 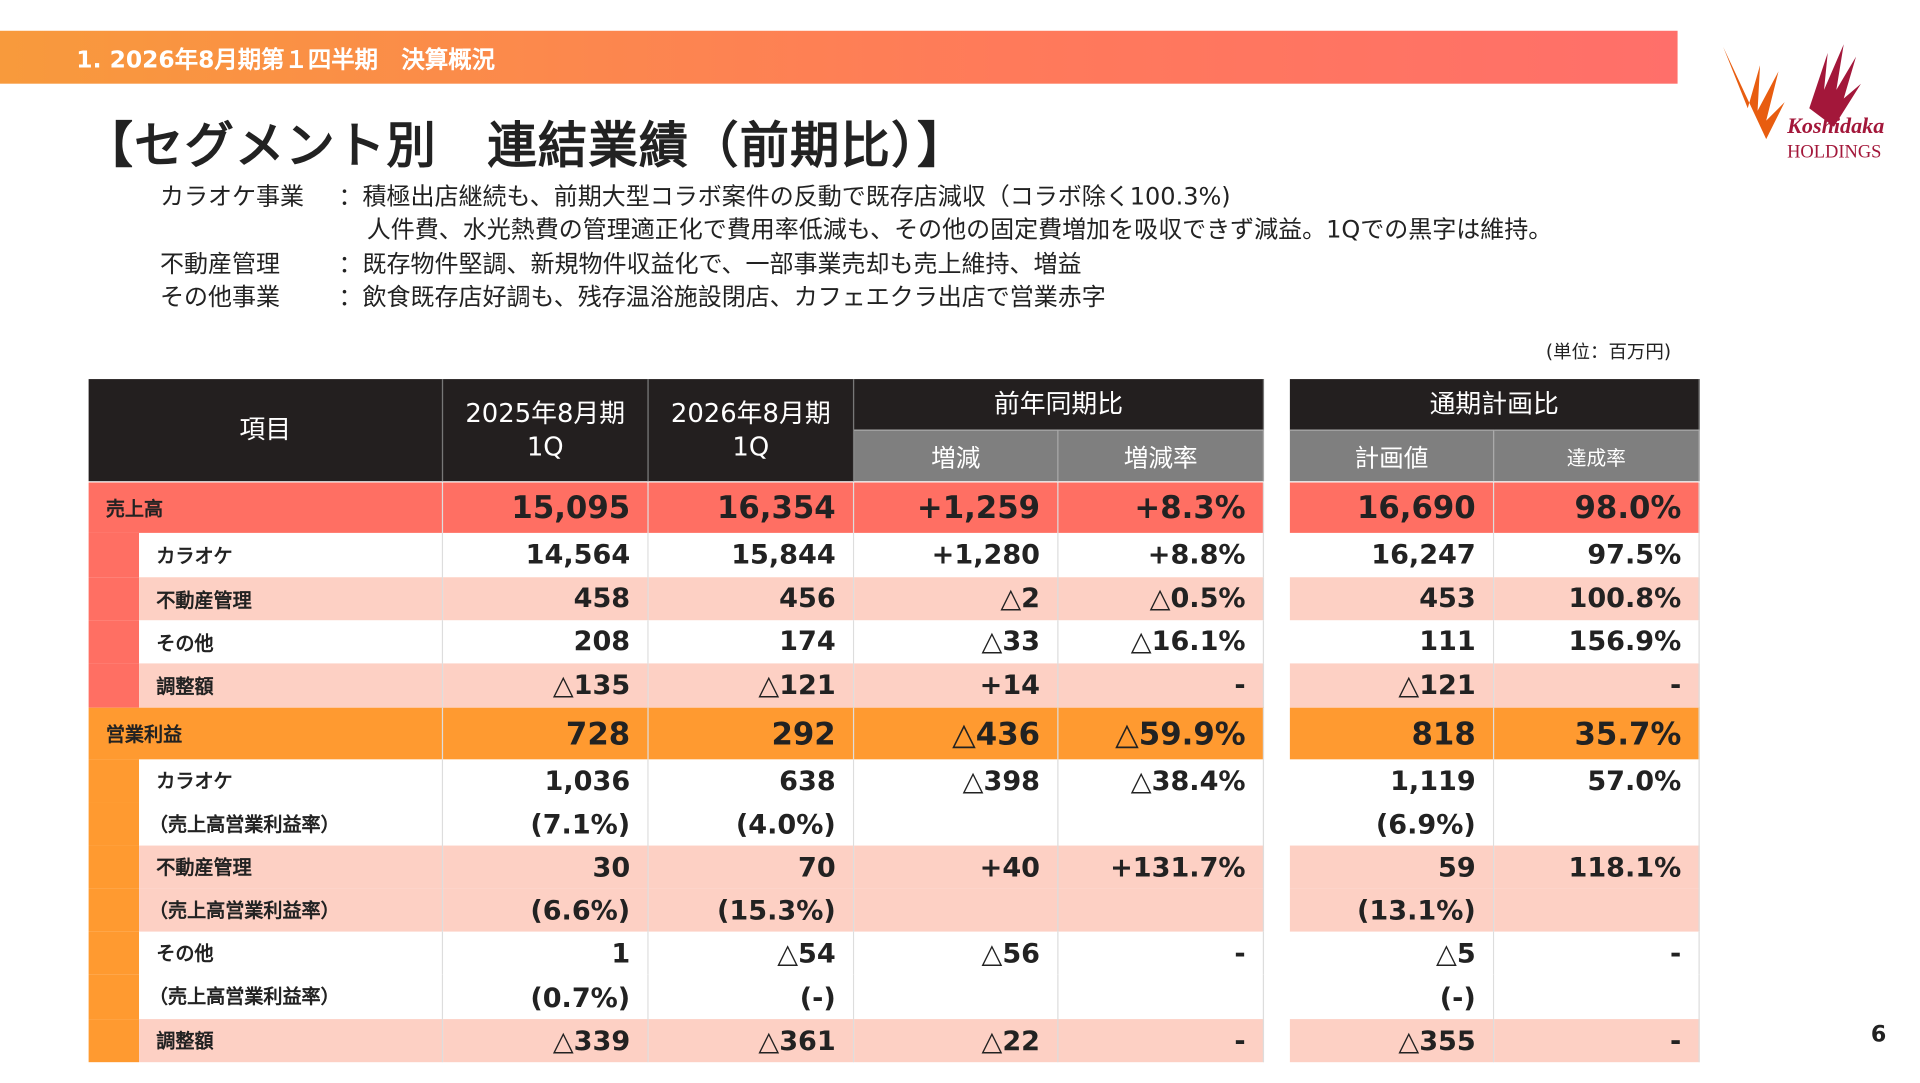 What do you see at coordinates (1608, 352) in the screenshot?
I see `unit-label: (単位：百万円)` at bounding box center [1608, 352].